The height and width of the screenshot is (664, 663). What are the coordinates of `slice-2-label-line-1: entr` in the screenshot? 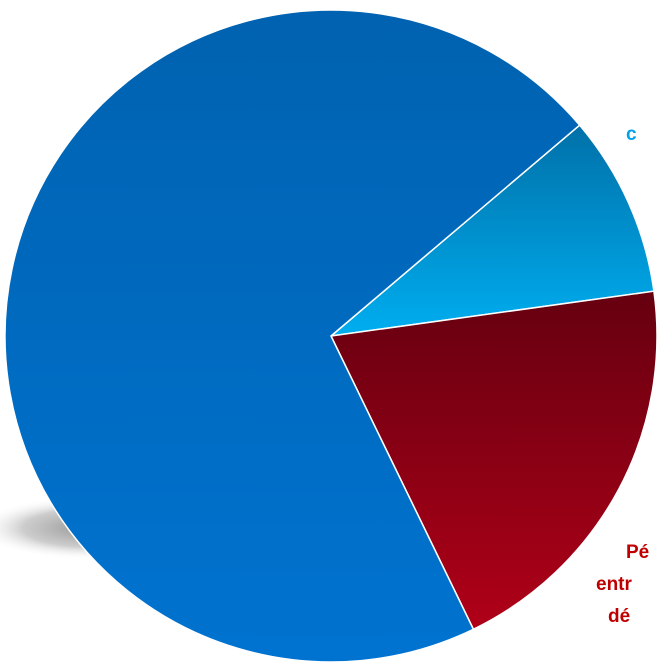 It's located at (614, 584).